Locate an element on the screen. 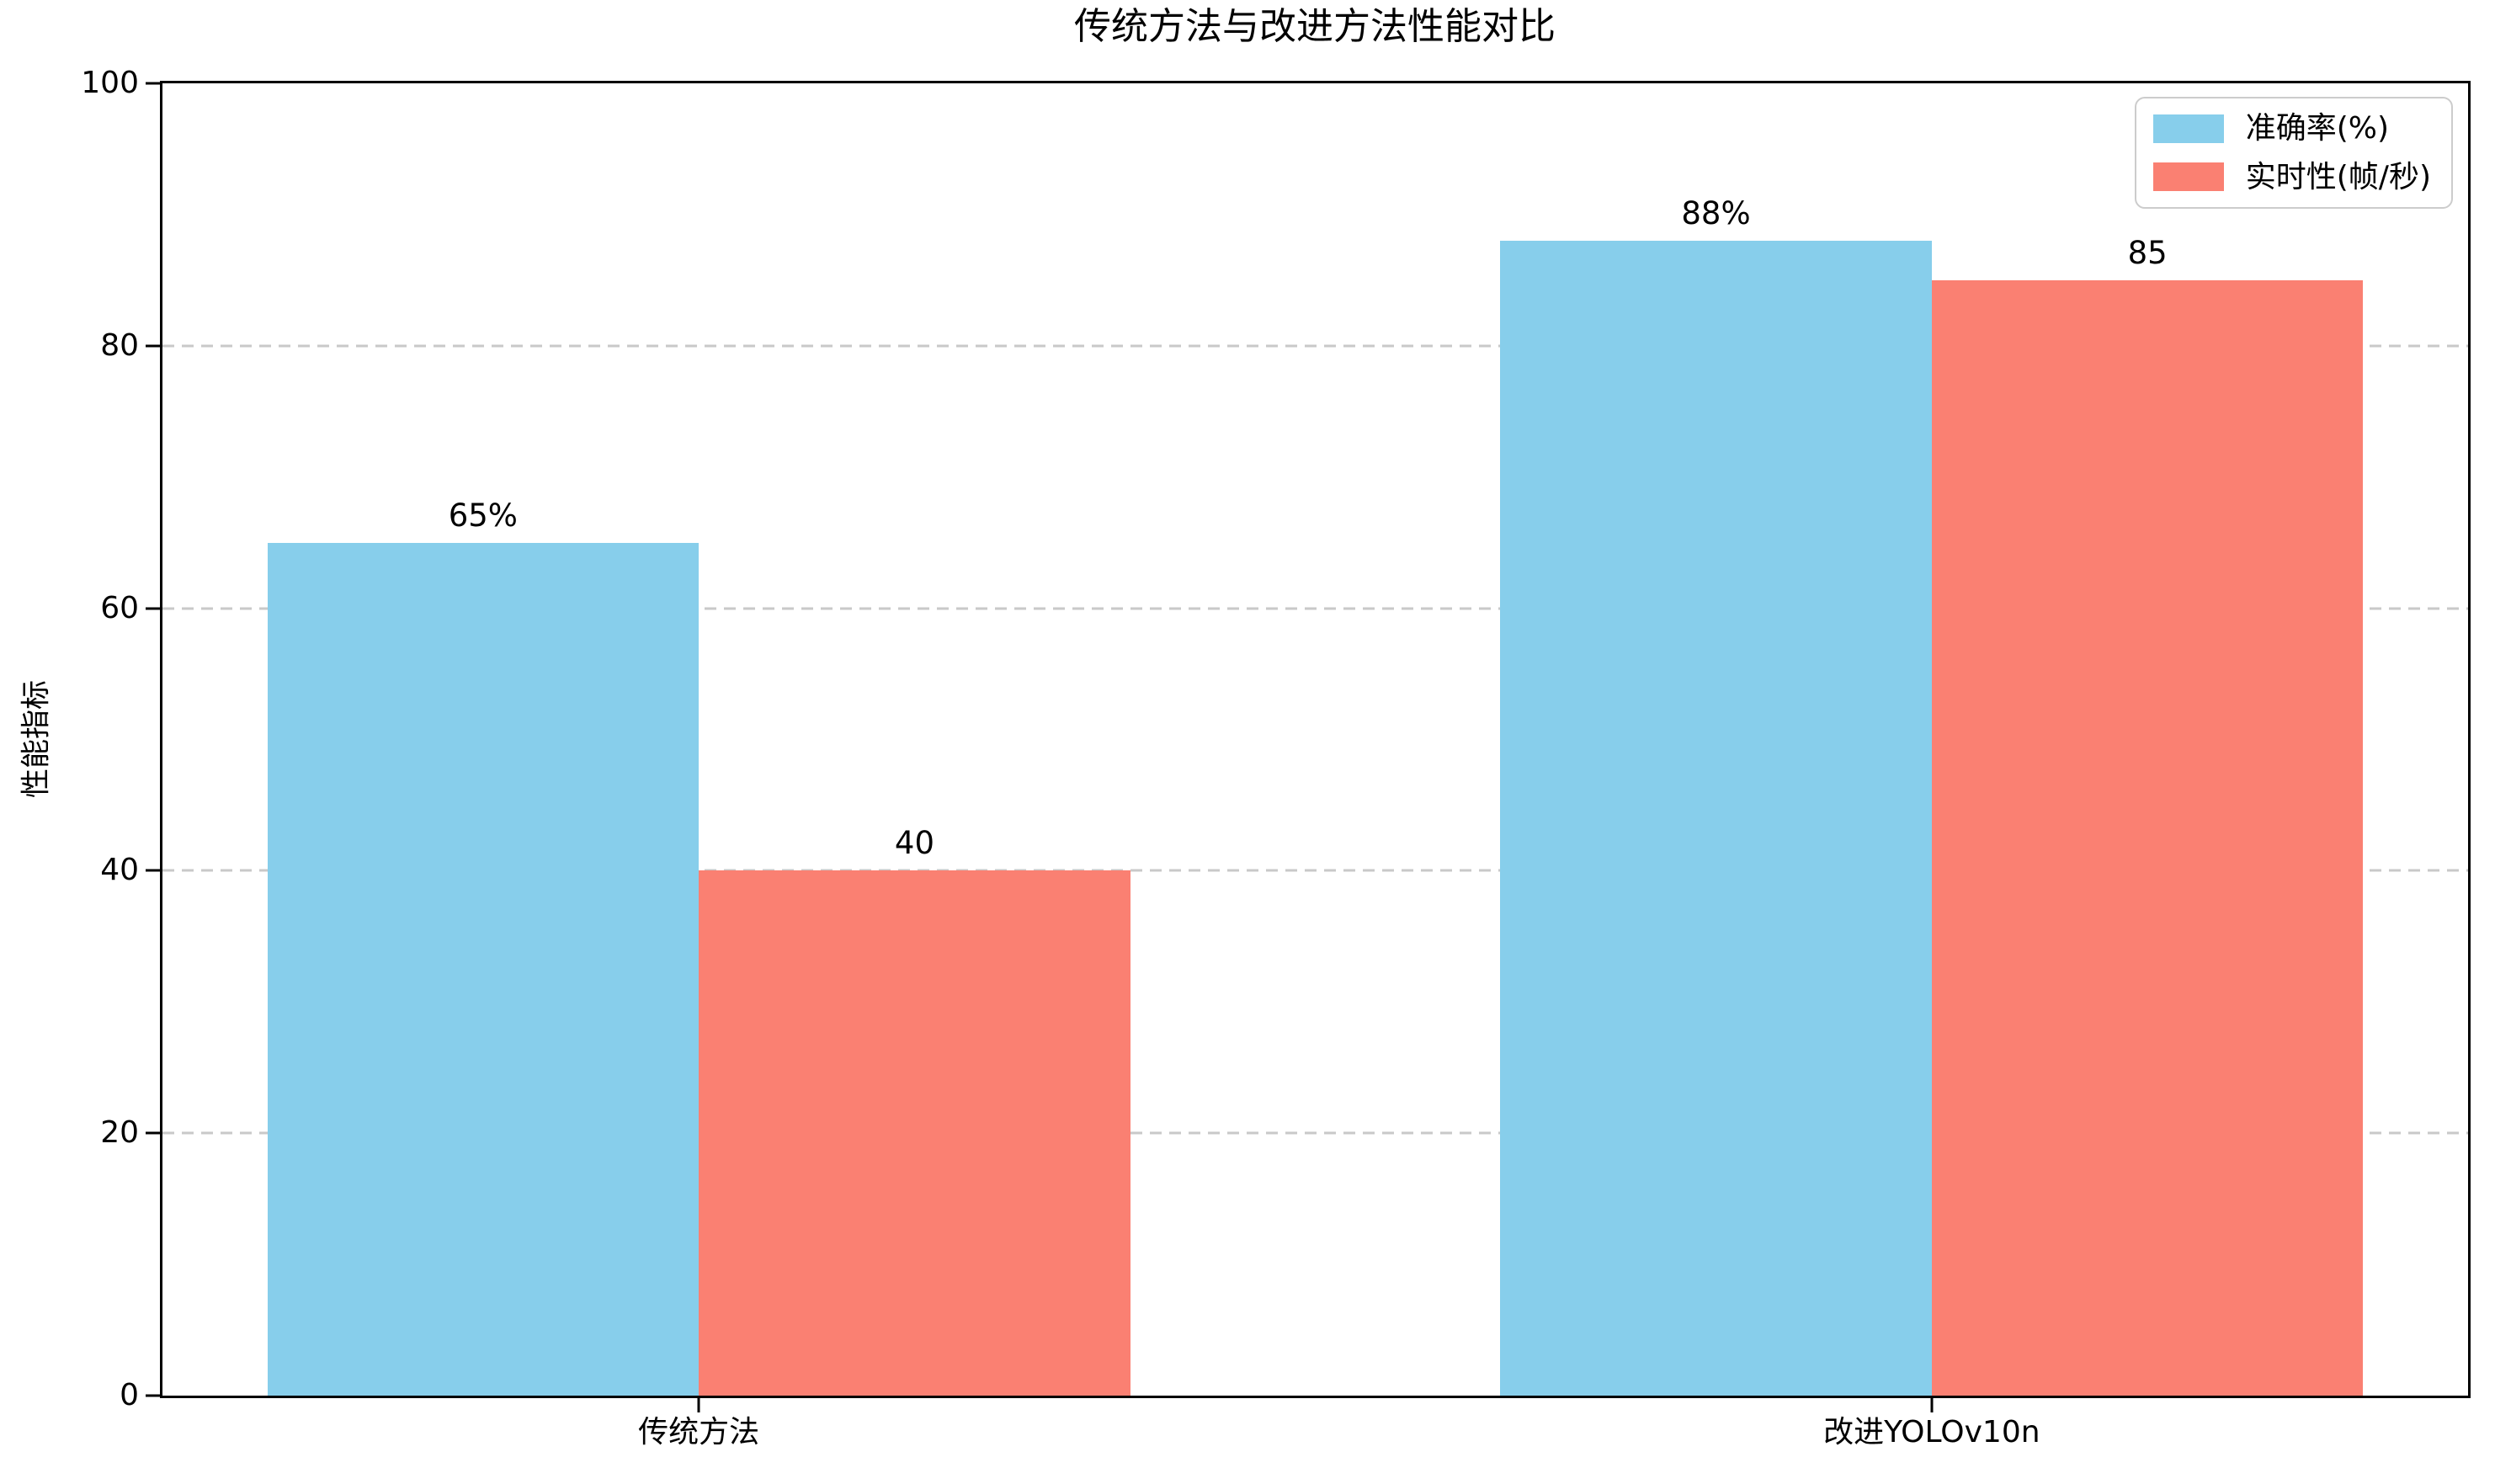 Image resolution: width=2495 pixels, height=1484 pixels. y-tick-label: 20 is located at coordinates (119, 1133).